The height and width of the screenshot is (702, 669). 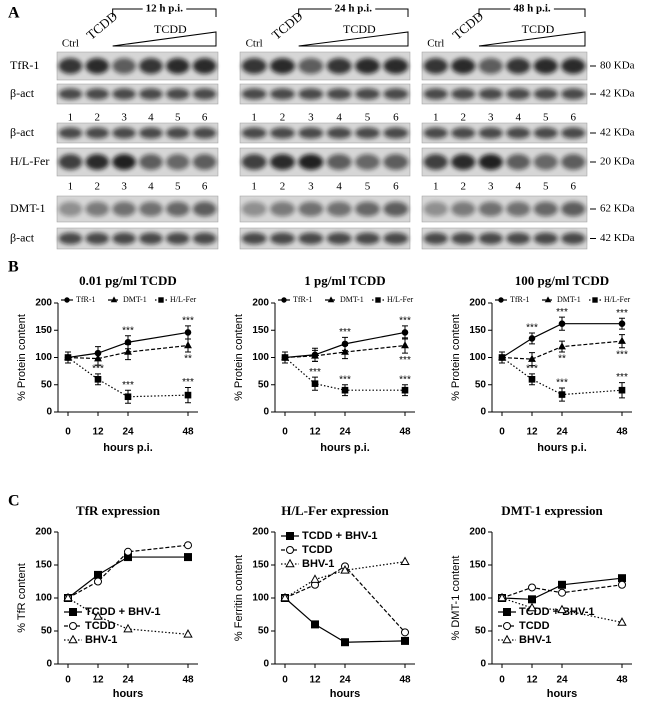 What do you see at coordinates (164, 39) in the screenshot?
I see `dose-wedge` at bounding box center [164, 39].